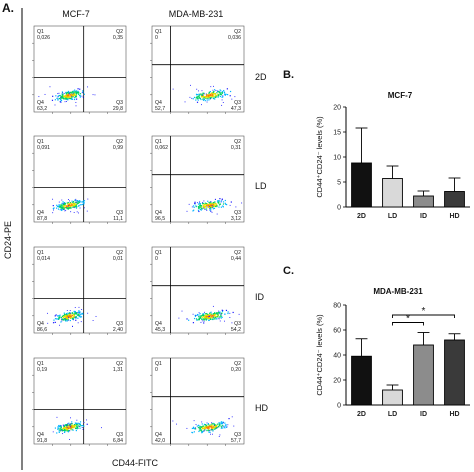  I want to click on quadrant-3-value: 57,7, so click(236, 441).